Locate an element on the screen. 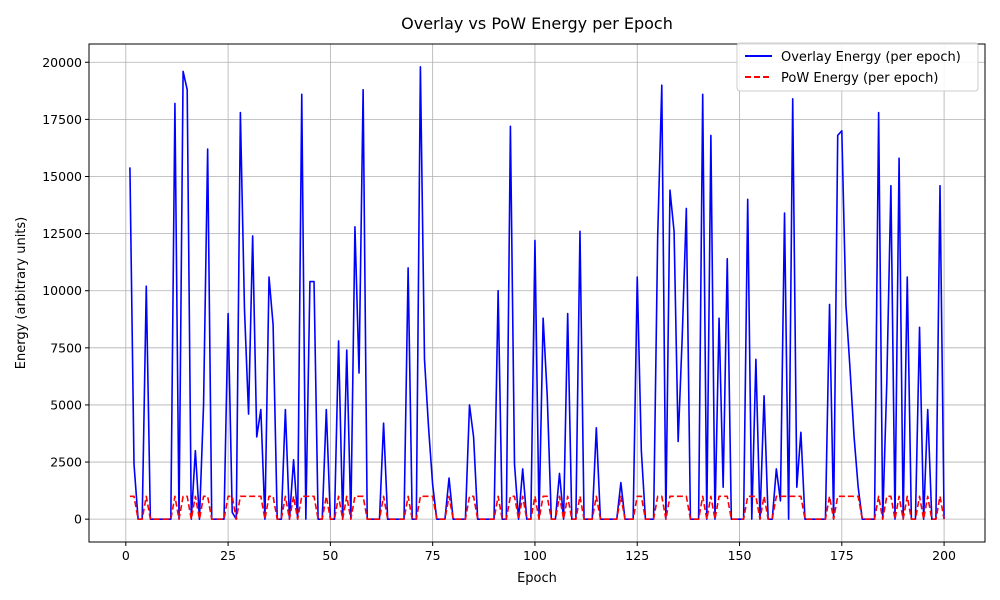 The image size is (1000, 600). y-axis: 0 2500 5000 7500 10000 12500 15000 17500 20000 is located at coordinates (65, 291).